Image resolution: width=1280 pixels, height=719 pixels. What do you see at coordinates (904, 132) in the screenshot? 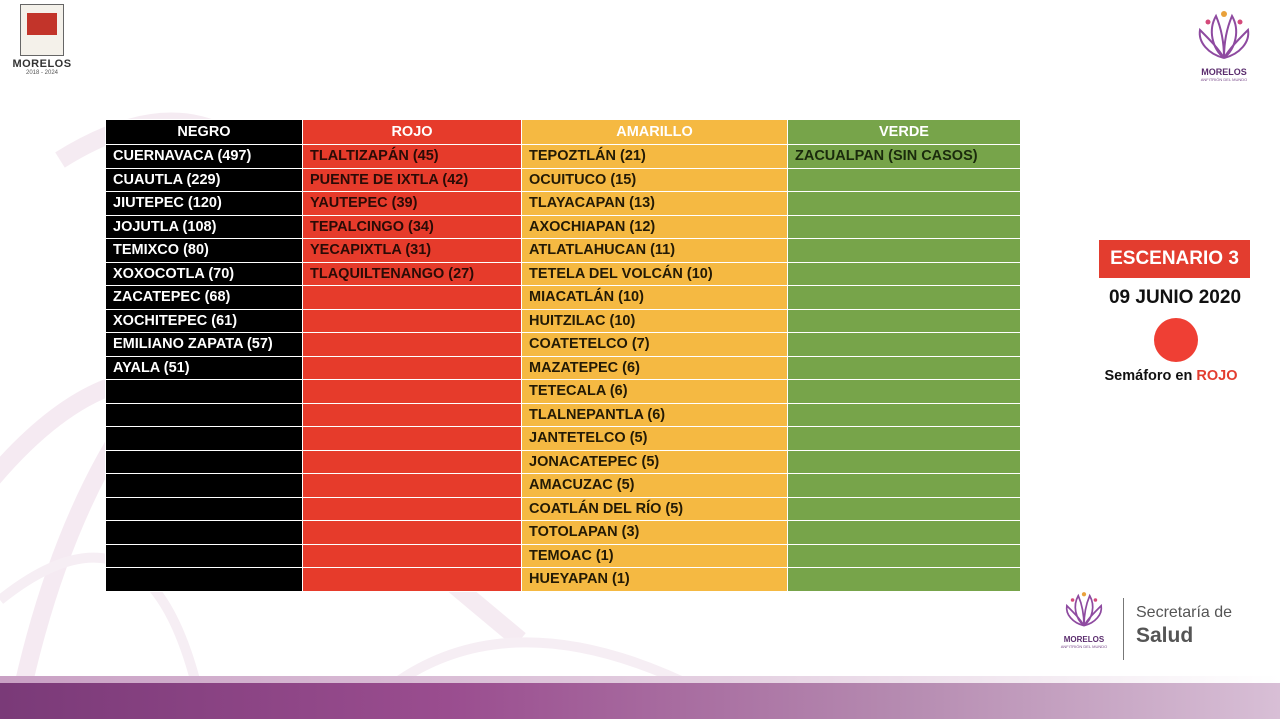
I see `header-verde: VERDE` at bounding box center [904, 132].